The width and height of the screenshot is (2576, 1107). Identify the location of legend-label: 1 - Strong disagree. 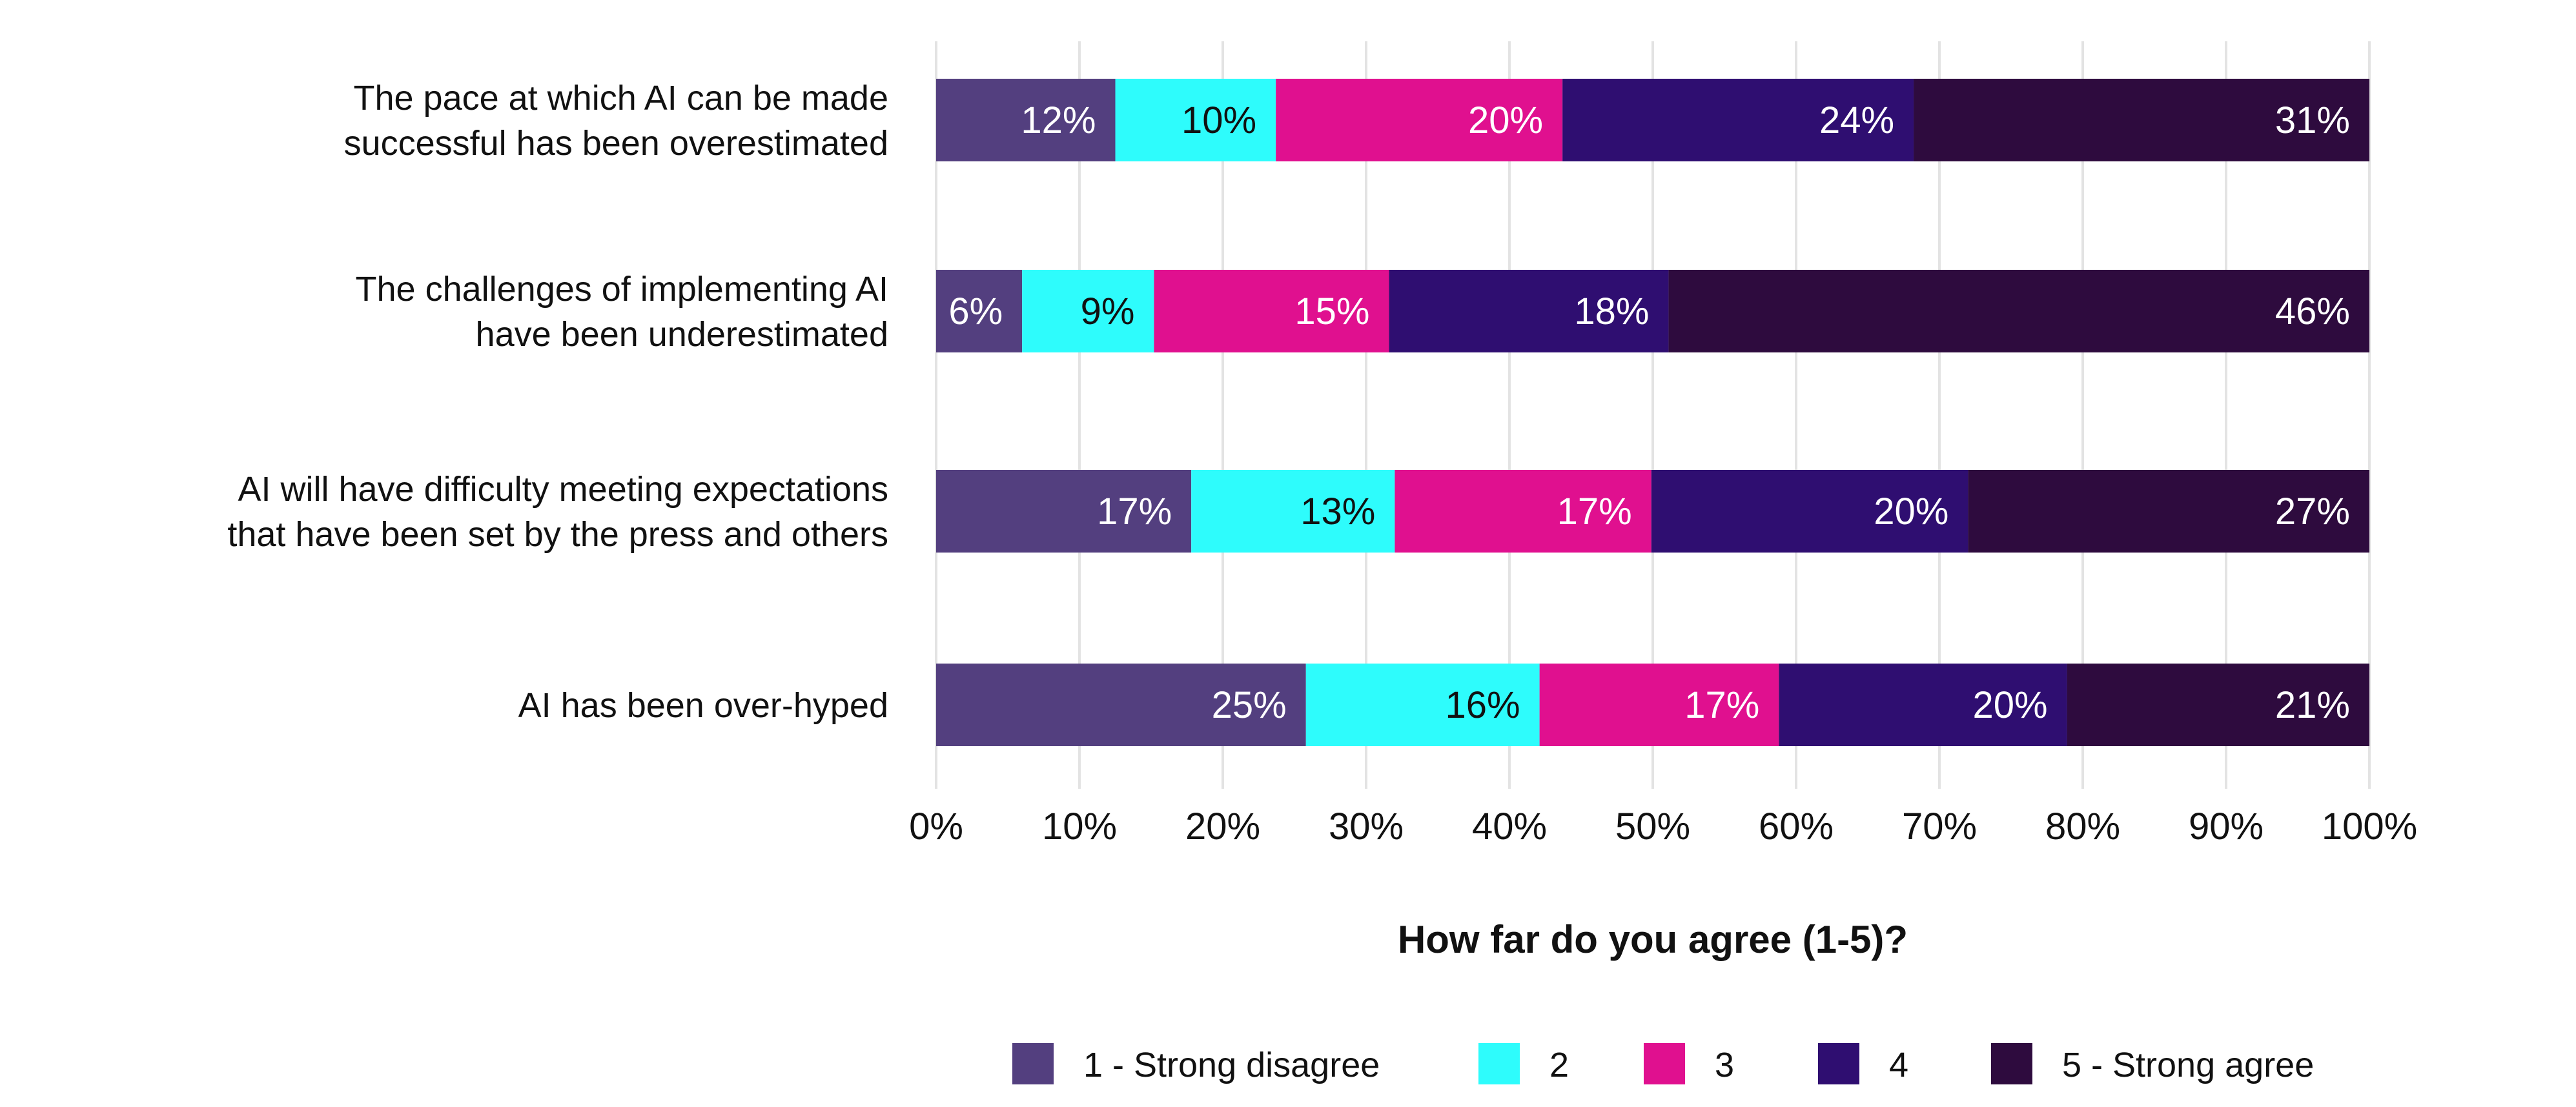
(1232, 1065).